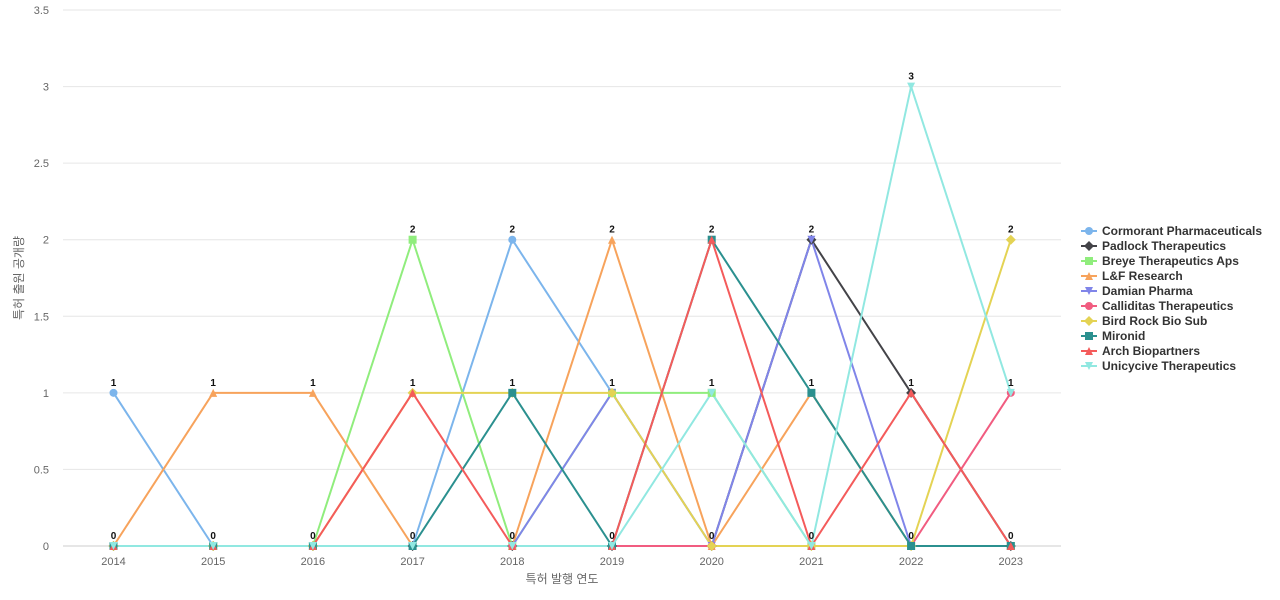 This screenshot has width=1280, height=600. I want to click on legend-label: Cormorant Pharmaceuticals, so click(1182, 231).